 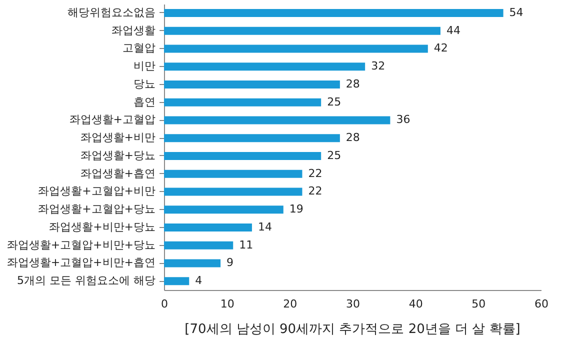 What do you see at coordinates (81, 245) in the screenshot?
I see `y-tick-label: 좌업생활+고혈압+비만+당뇨` at bounding box center [81, 245].